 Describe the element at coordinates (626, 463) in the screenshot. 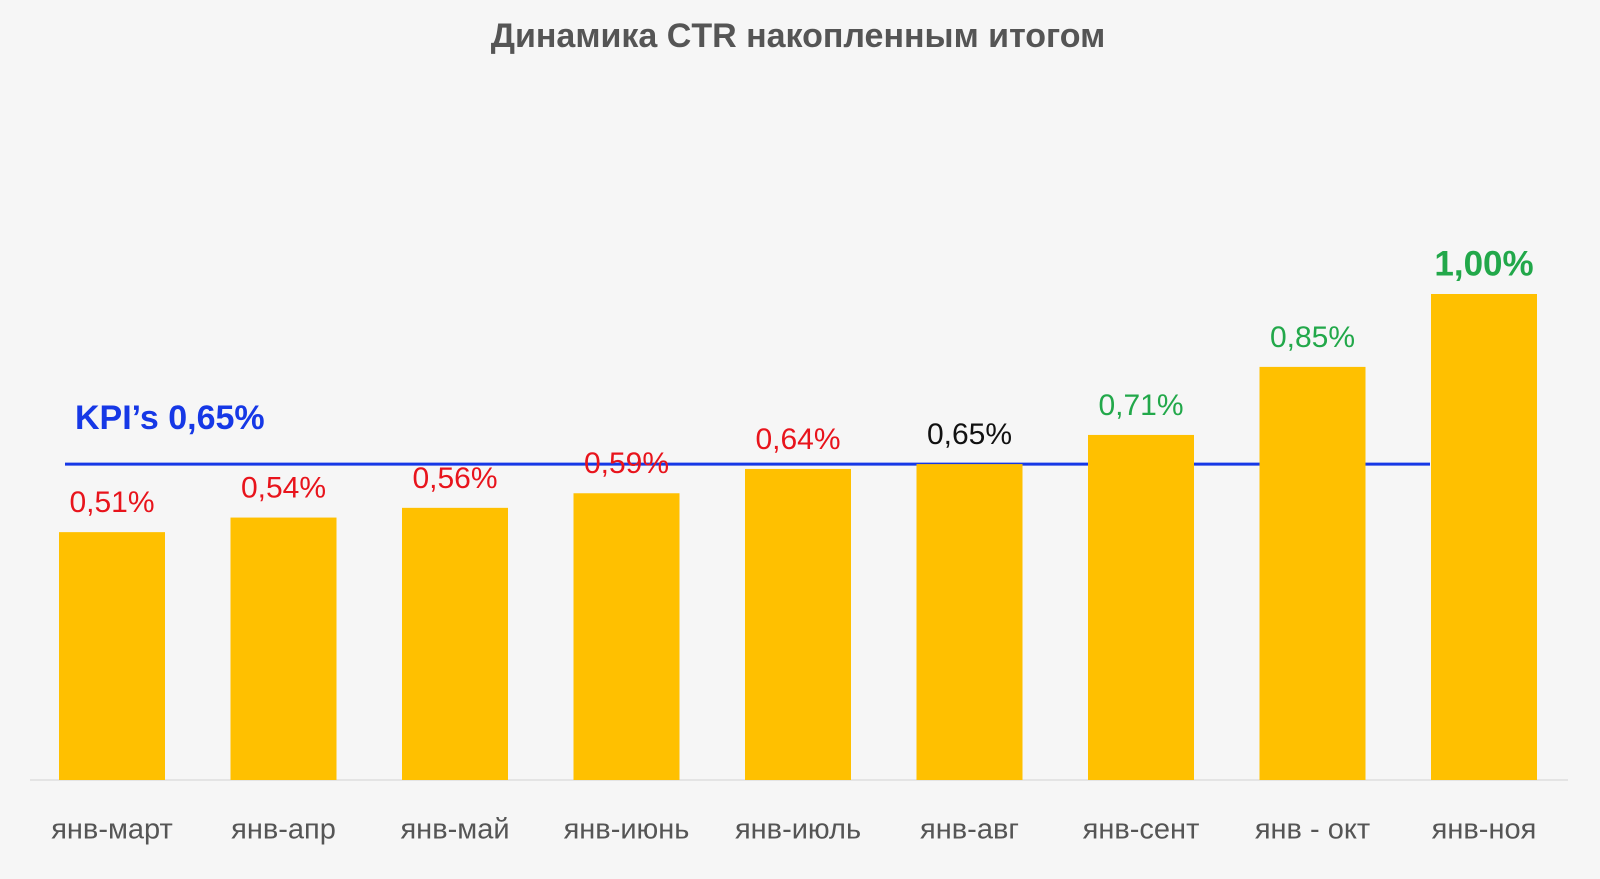

I see `value-label: 0,59%` at that location.